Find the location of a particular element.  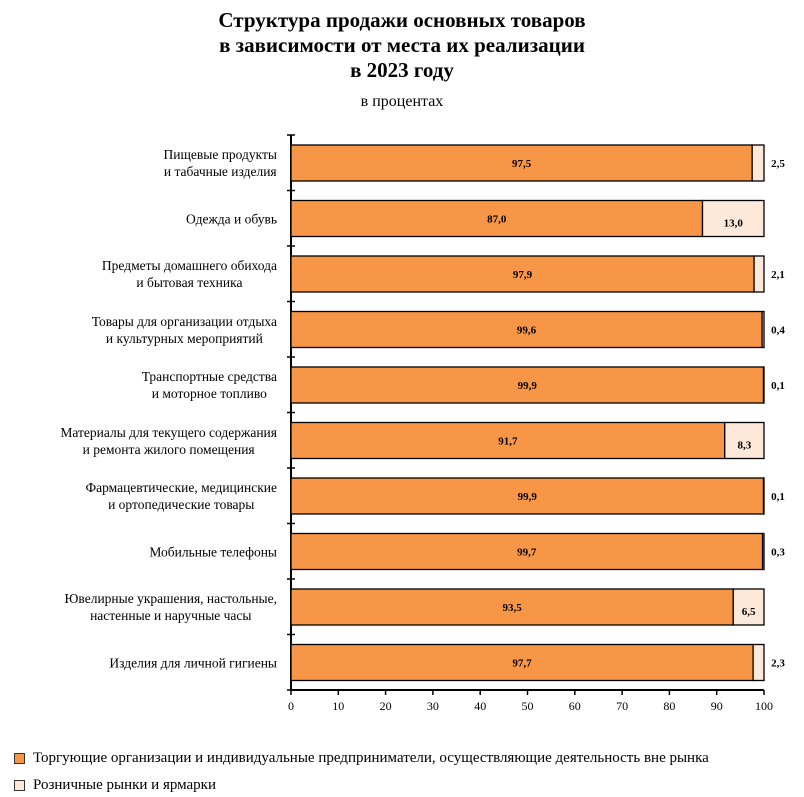

chart-subtitle: в процентах is located at coordinates (402, 101).